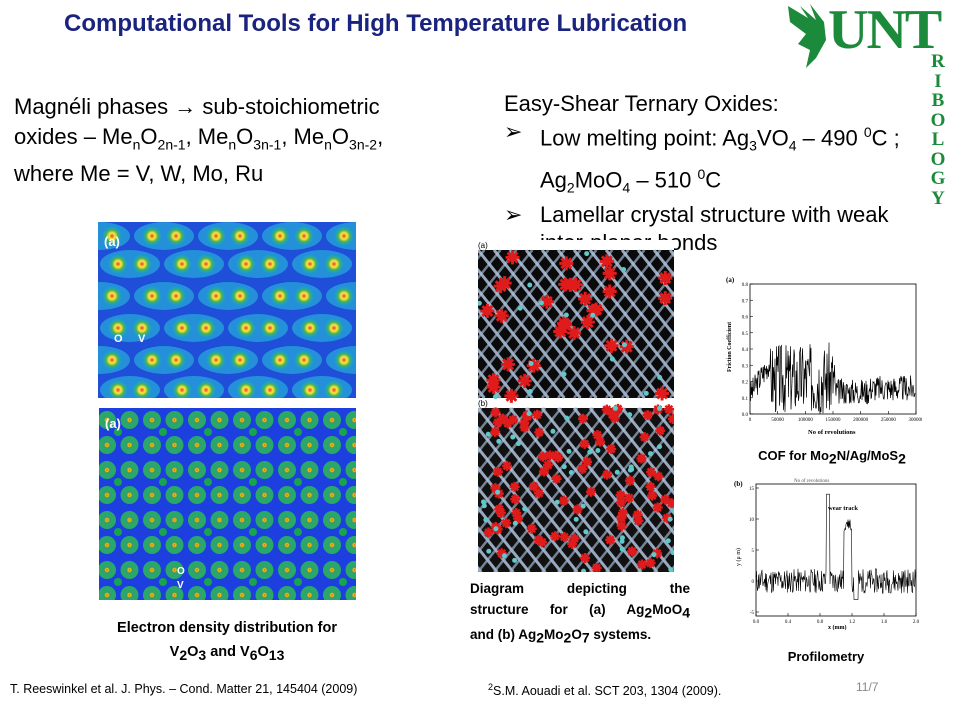 The width and height of the screenshot is (960, 720). I want to click on oxygen-label: O, so click(118, 339).